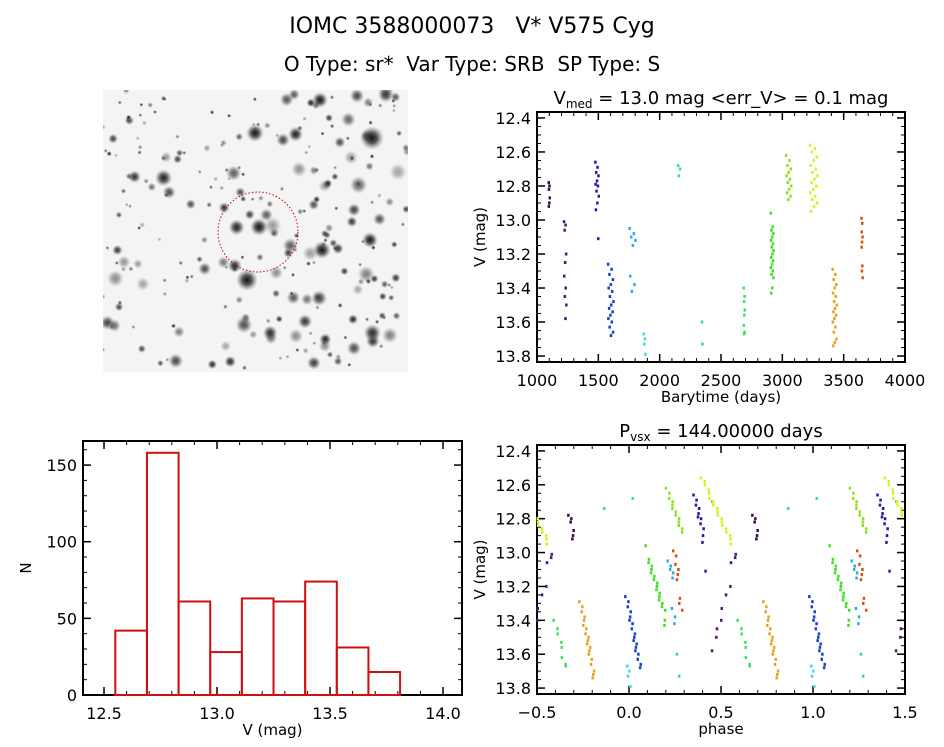 Image resolution: width=944 pixels, height=747 pixels. What do you see at coordinates (272, 730) in the screenshot?
I see `x-axis-label: V (mag)` at bounding box center [272, 730].